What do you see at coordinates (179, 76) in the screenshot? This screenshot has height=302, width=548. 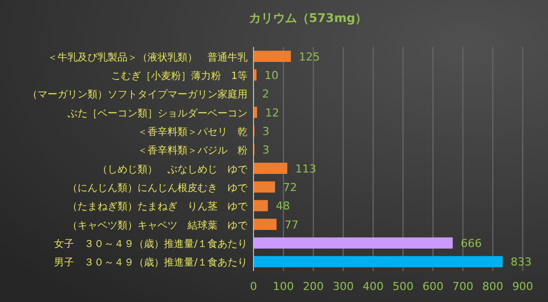 I see `y-tick-label: こむぎ［小麦粉］薄力粉 1等` at bounding box center [179, 76].